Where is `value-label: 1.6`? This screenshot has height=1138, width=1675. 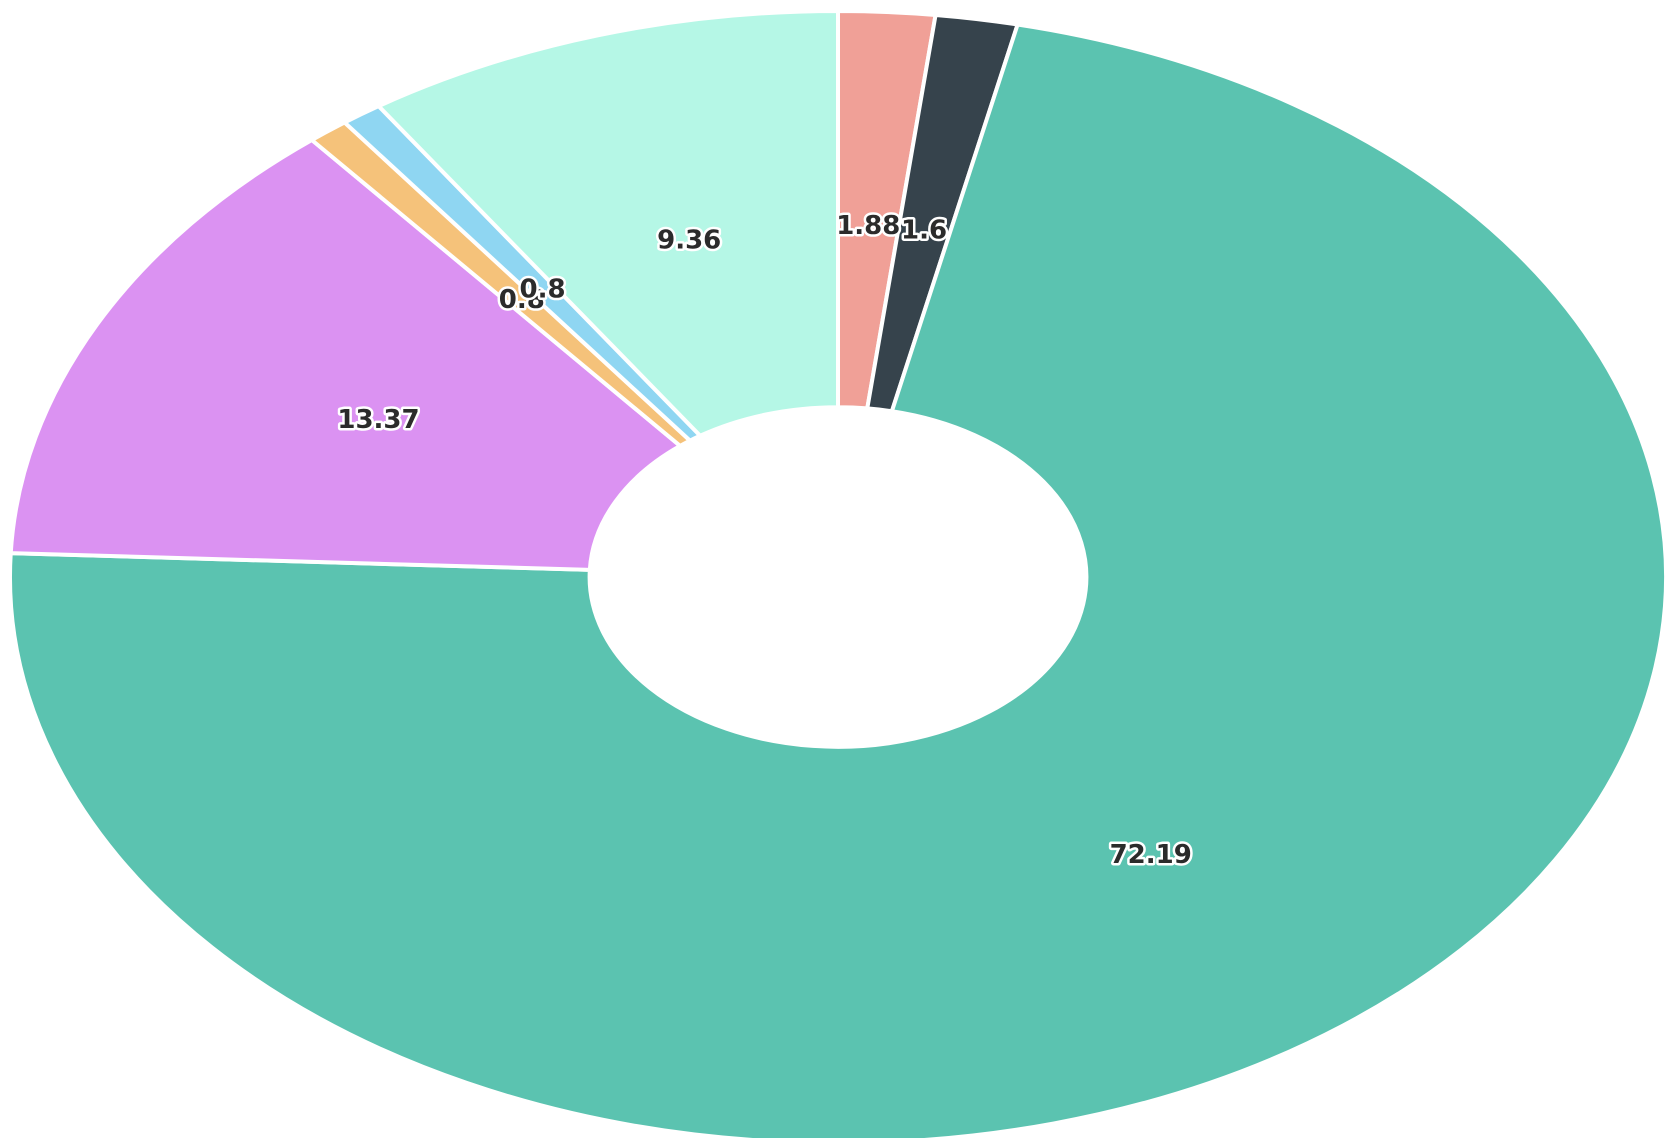 value-label: 1.6 is located at coordinates (924, 231).